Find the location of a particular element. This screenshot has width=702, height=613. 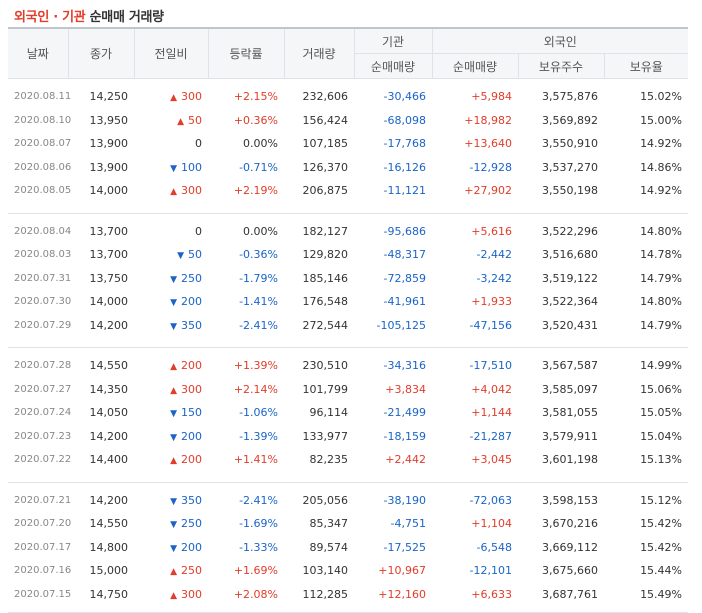

cell-volume: 182,127 is located at coordinates (325, 231).